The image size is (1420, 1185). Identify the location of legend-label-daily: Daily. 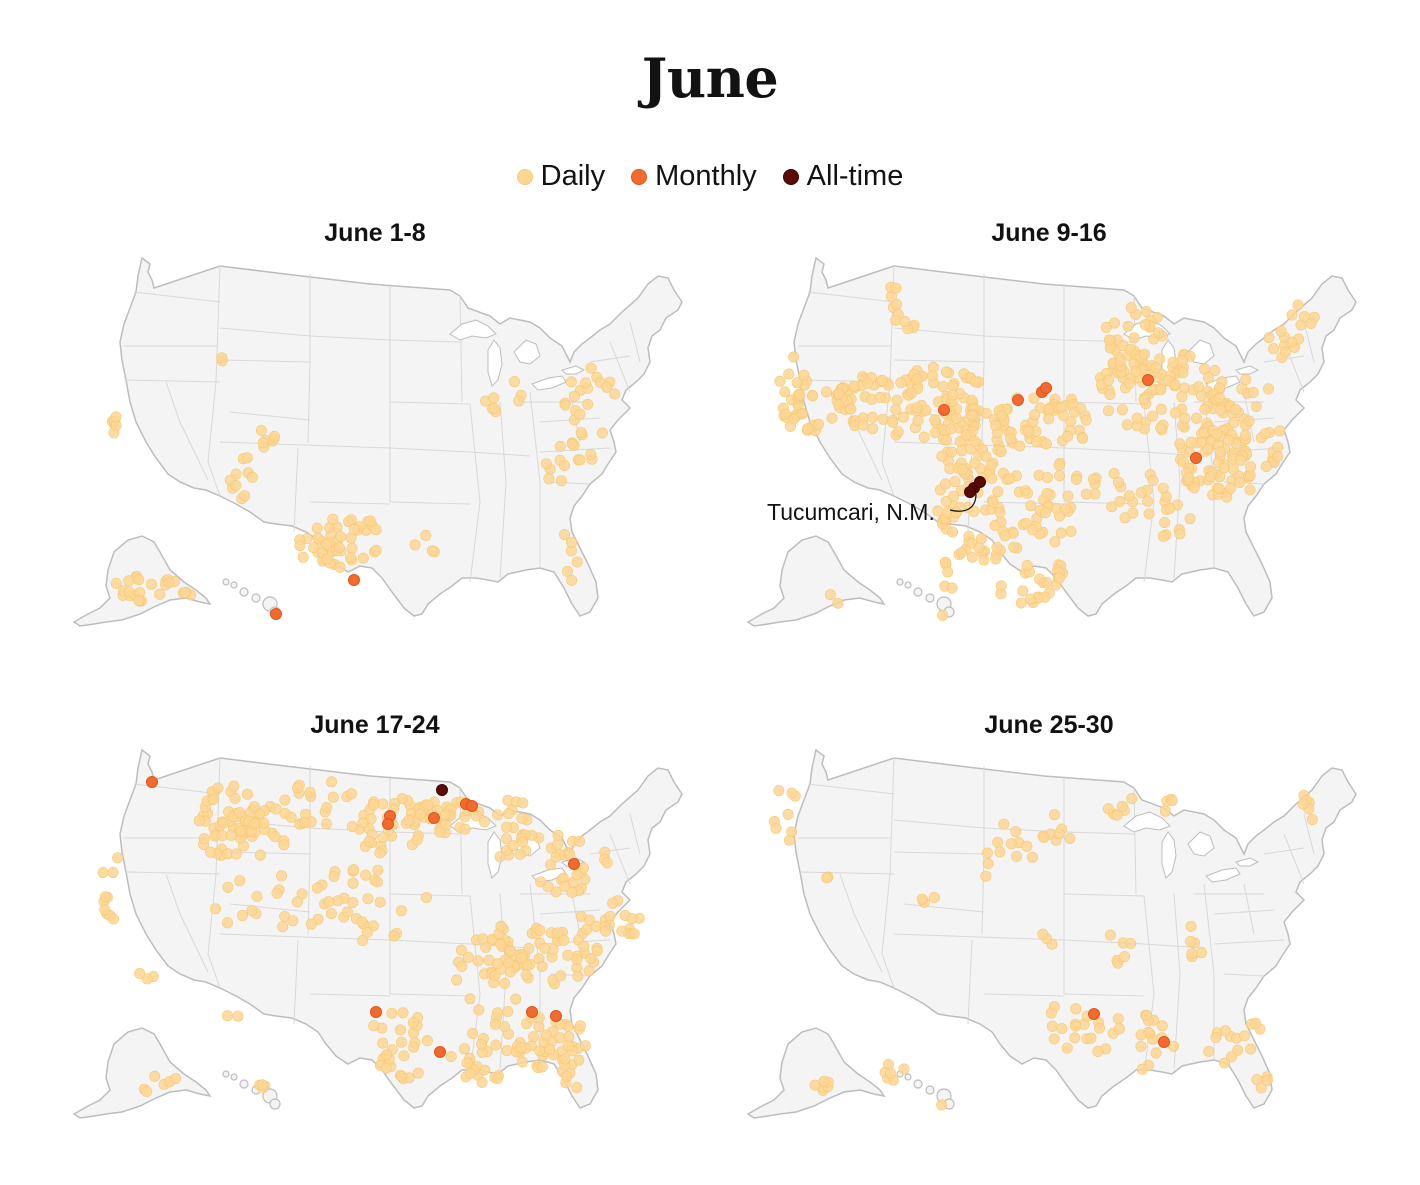
(573, 176).